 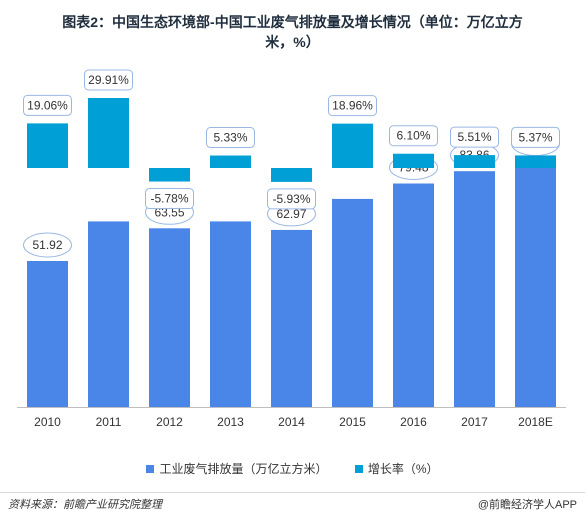 What do you see at coordinates (535, 161) in the screenshot?
I see `growth-bar-2018E` at bounding box center [535, 161].